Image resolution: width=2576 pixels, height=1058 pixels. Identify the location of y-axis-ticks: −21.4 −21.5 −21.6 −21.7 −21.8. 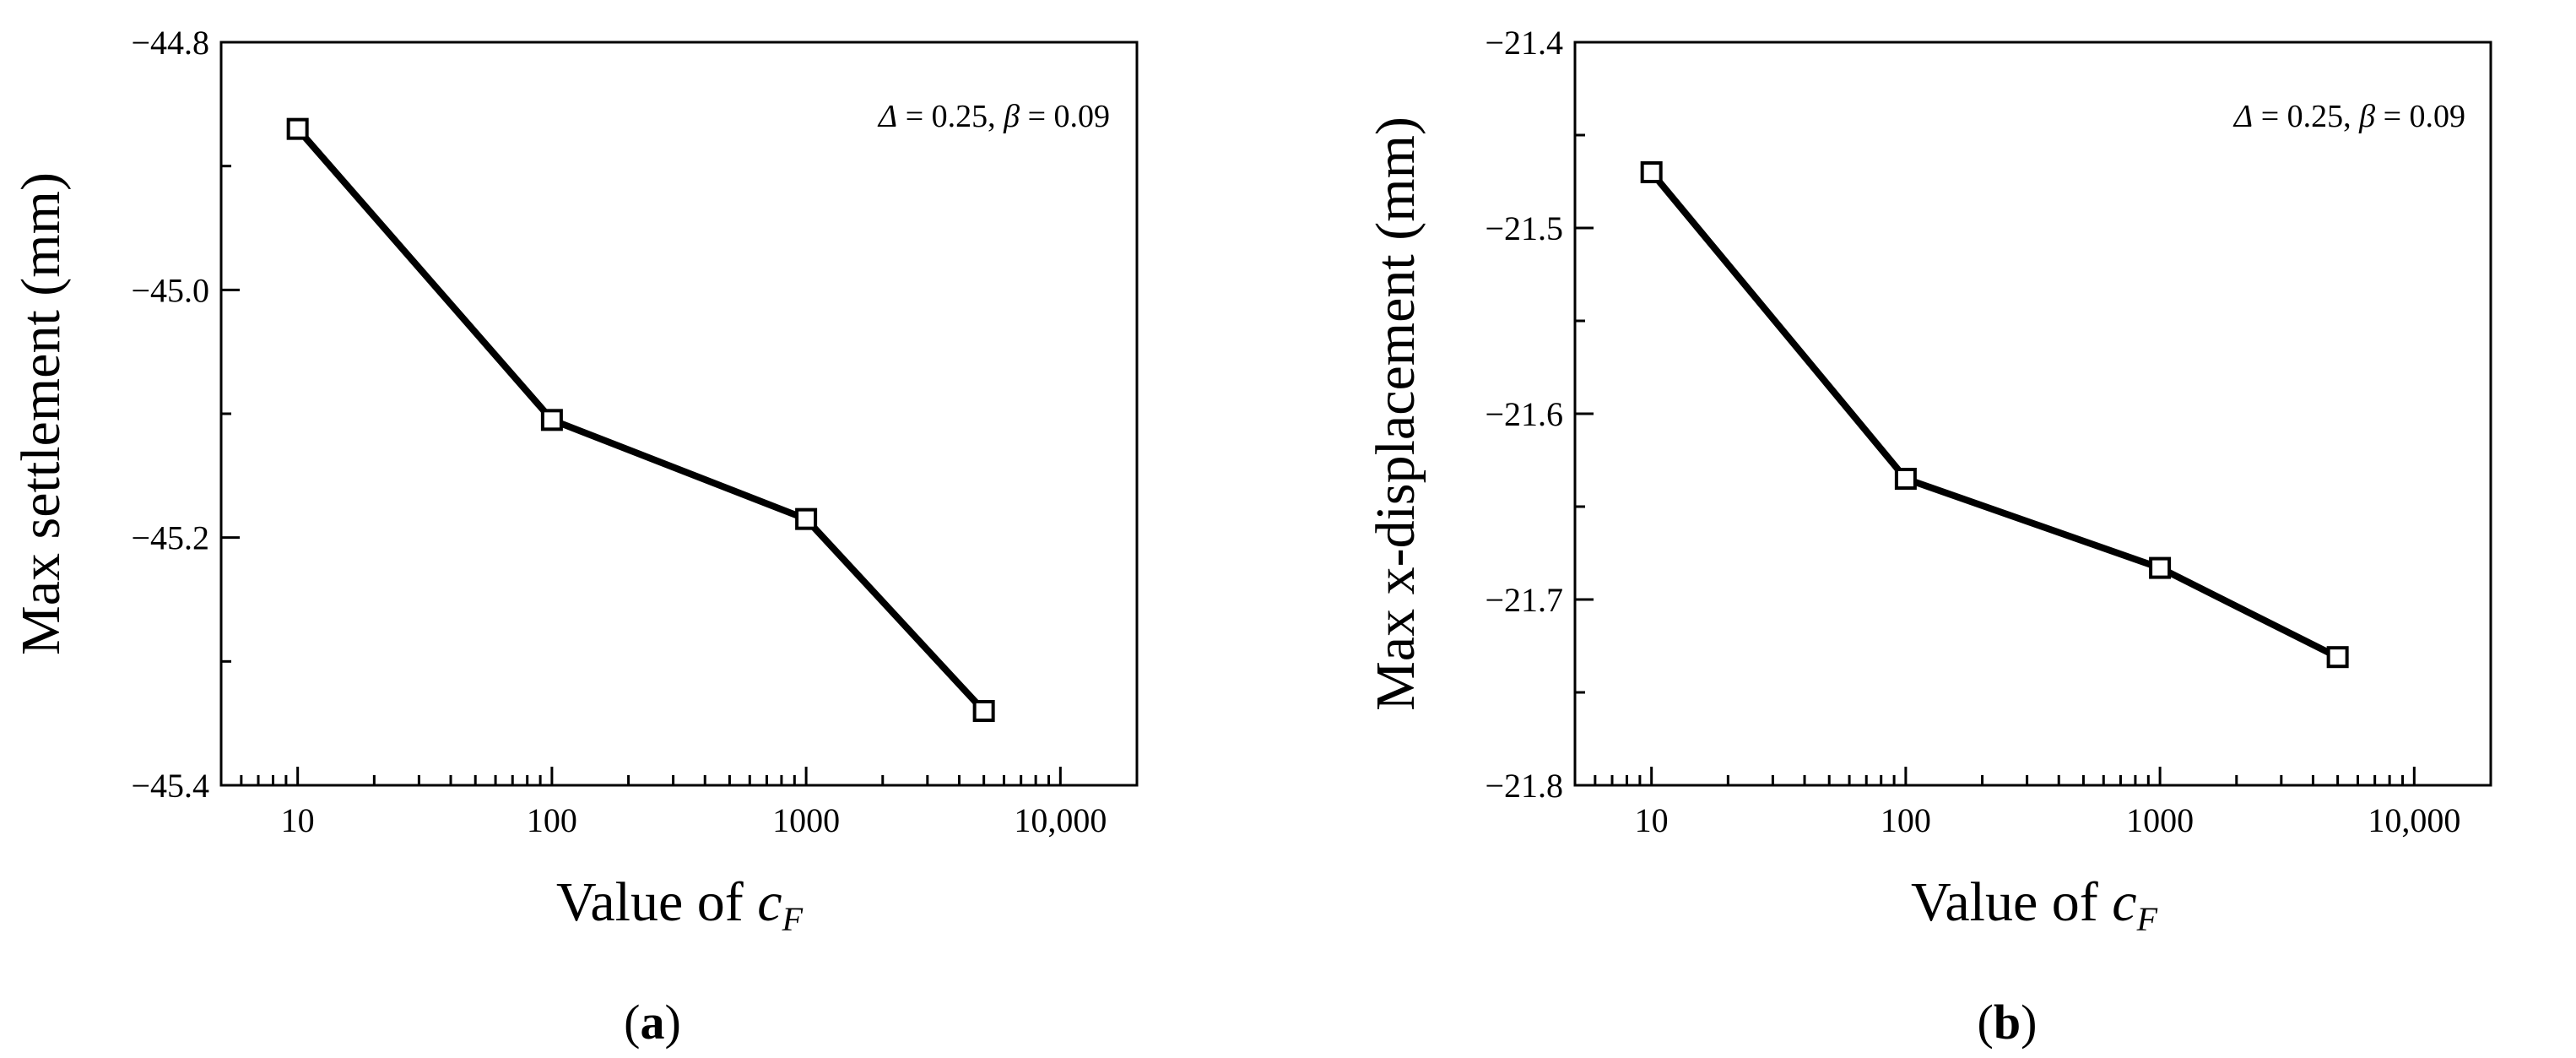
(1539, 414).